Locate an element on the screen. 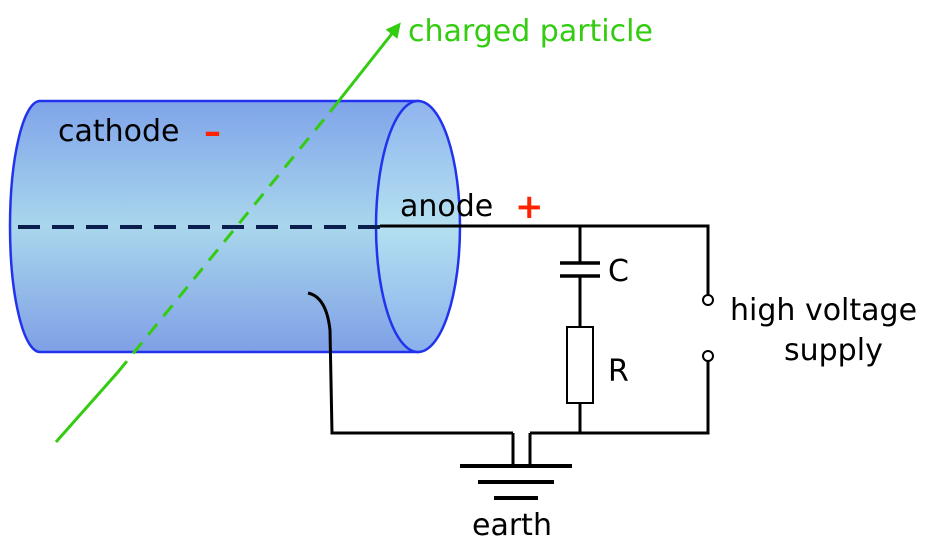  charged-particle-label: charged particle is located at coordinates (530, 31).